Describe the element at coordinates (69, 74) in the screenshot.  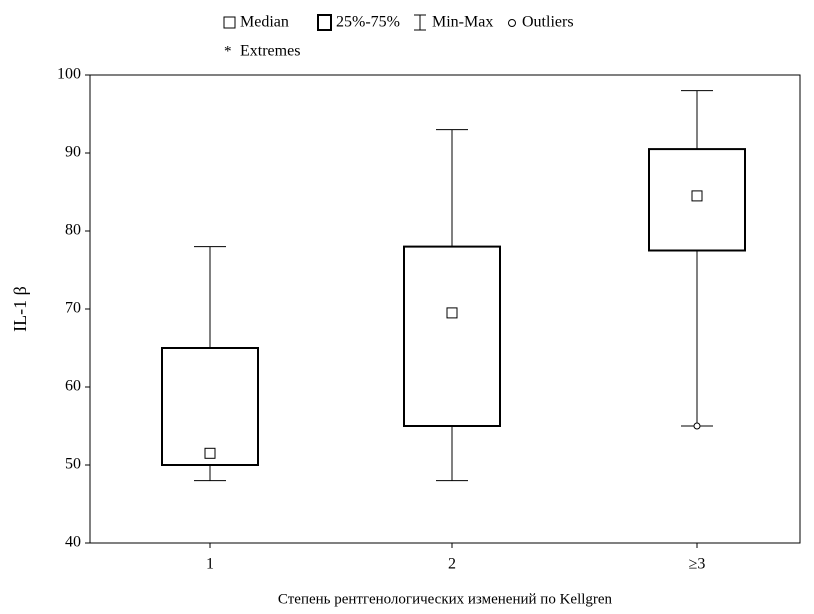
I see `y-tick-label: 100` at that location.